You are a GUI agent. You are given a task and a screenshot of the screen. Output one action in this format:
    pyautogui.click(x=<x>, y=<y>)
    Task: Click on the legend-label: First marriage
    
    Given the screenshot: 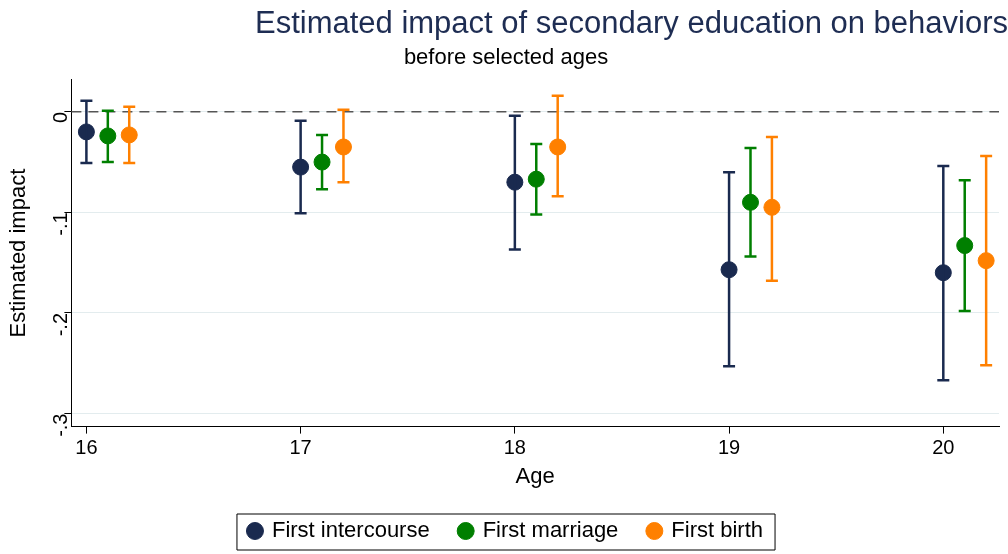 What is the action you would take?
    pyautogui.click(x=550, y=530)
    